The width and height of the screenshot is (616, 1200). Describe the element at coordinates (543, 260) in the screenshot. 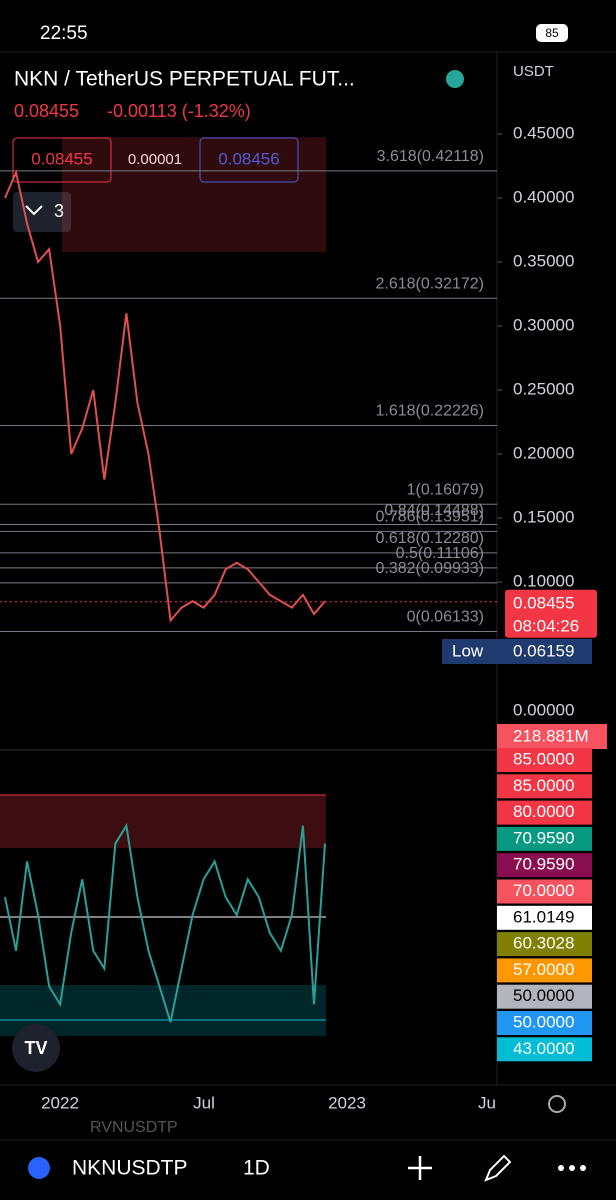

I see `y-tick-label: 0.35000` at that location.